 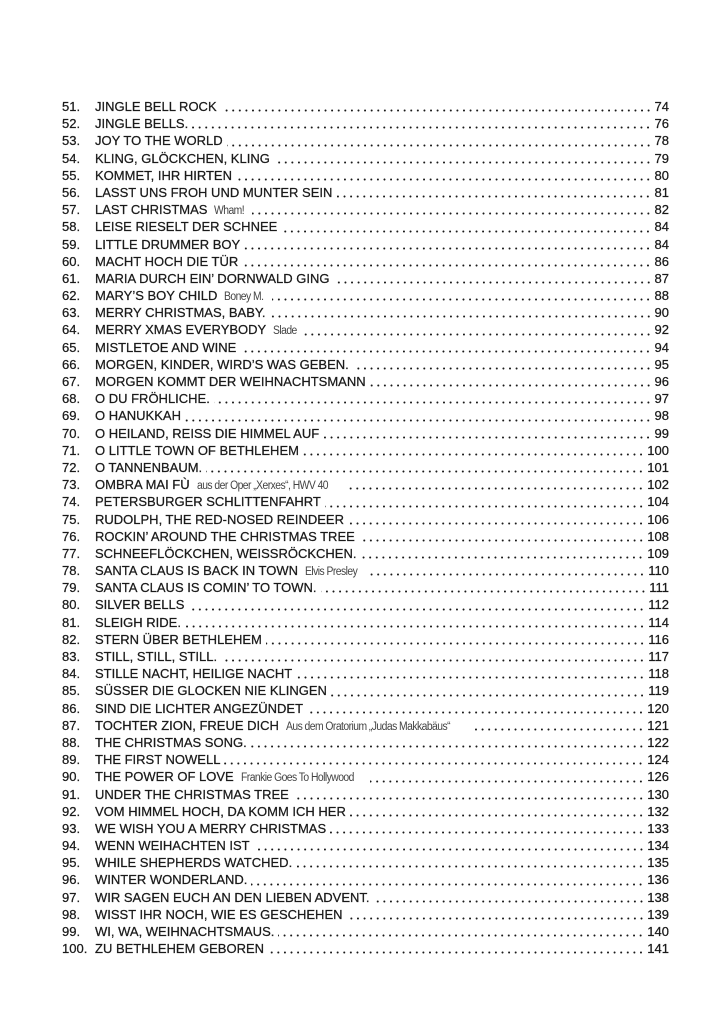 What do you see at coordinates (159, 141) in the screenshot?
I see `entry-title: JOY TO THE WORLD` at bounding box center [159, 141].